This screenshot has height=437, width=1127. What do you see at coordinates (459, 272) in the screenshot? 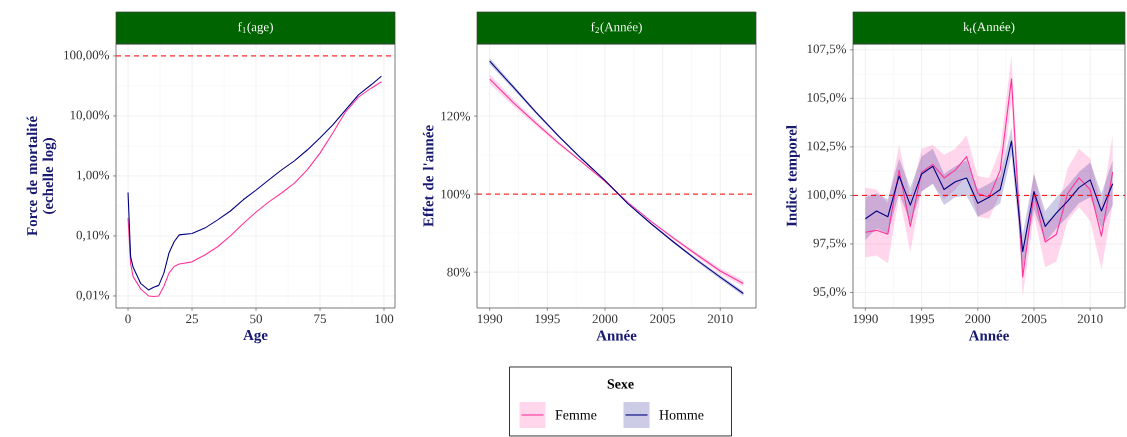
I see `y-tick-label: 80%` at bounding box center [459, 272].